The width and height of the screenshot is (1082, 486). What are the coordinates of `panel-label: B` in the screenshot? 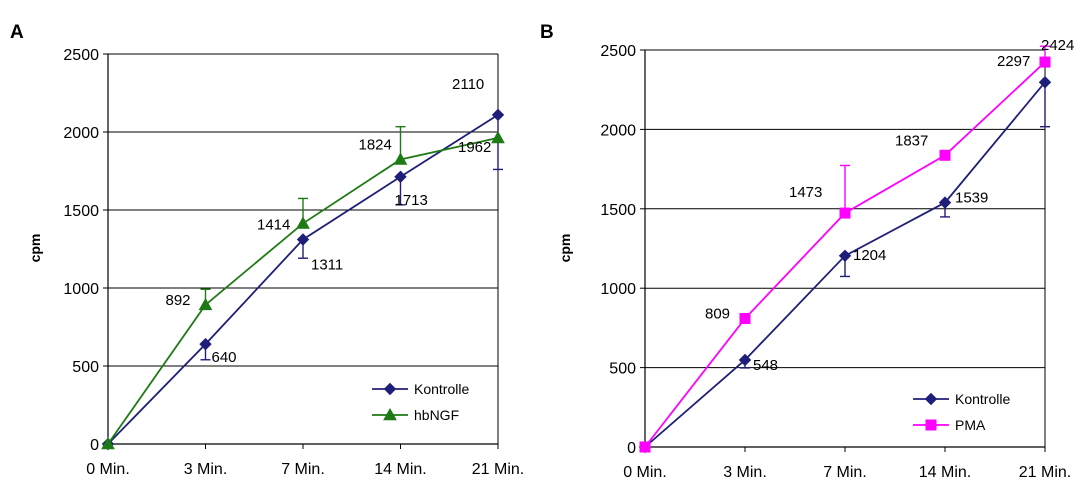 It's located at (547, 32).